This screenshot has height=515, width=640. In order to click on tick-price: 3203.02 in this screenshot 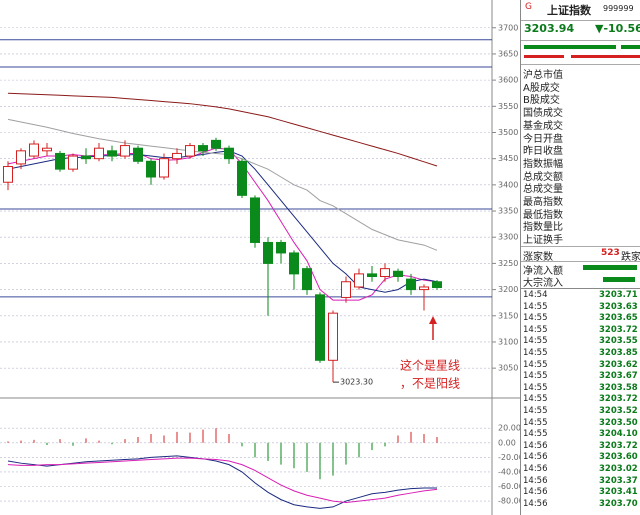, I will do `click(618, 469)`.